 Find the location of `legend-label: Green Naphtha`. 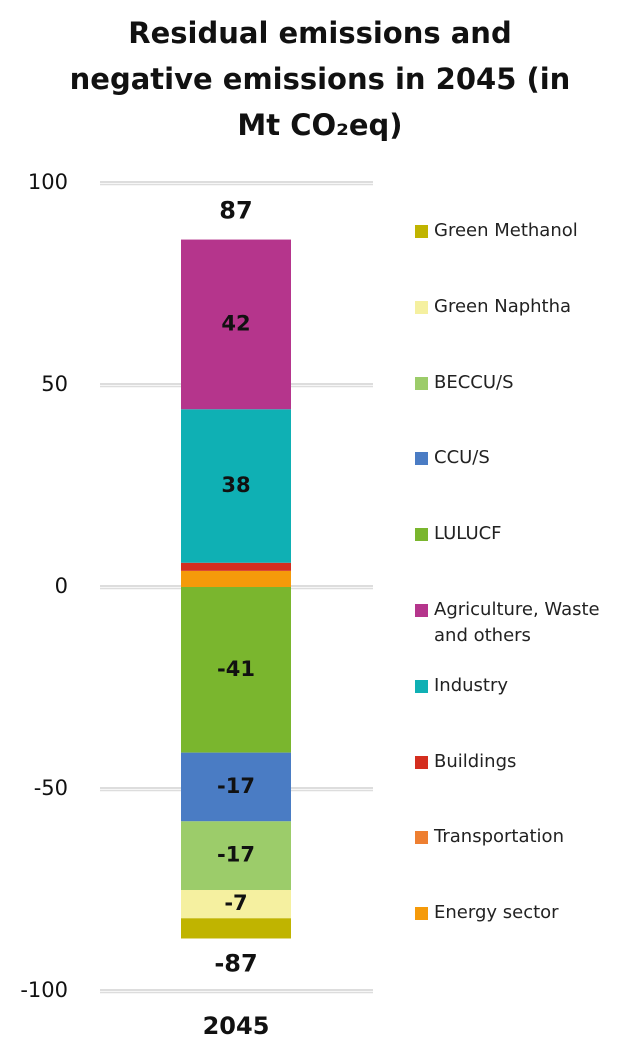

legend-label: Green Naphtha is located at coordinates (503, 306).